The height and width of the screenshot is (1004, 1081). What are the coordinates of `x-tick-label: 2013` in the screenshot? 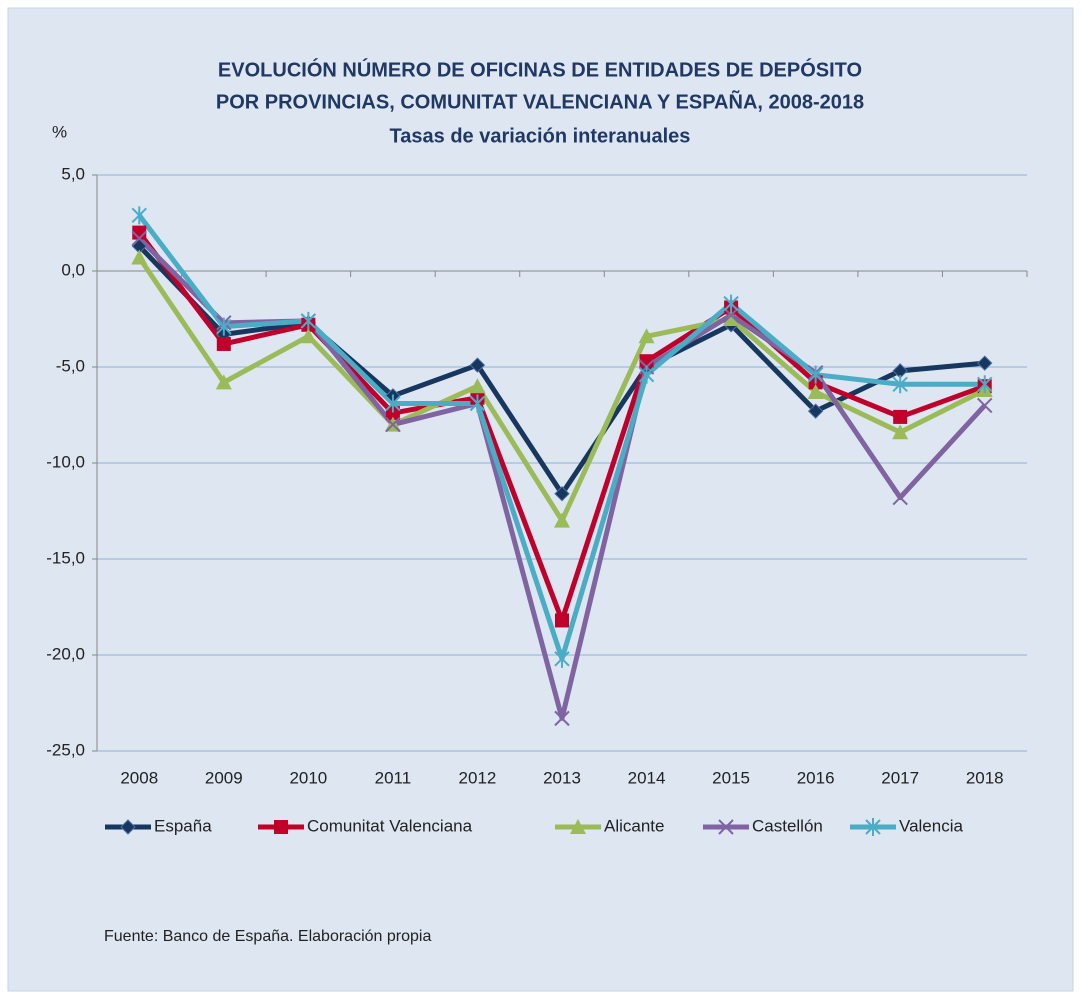 It's located at (562, 777).